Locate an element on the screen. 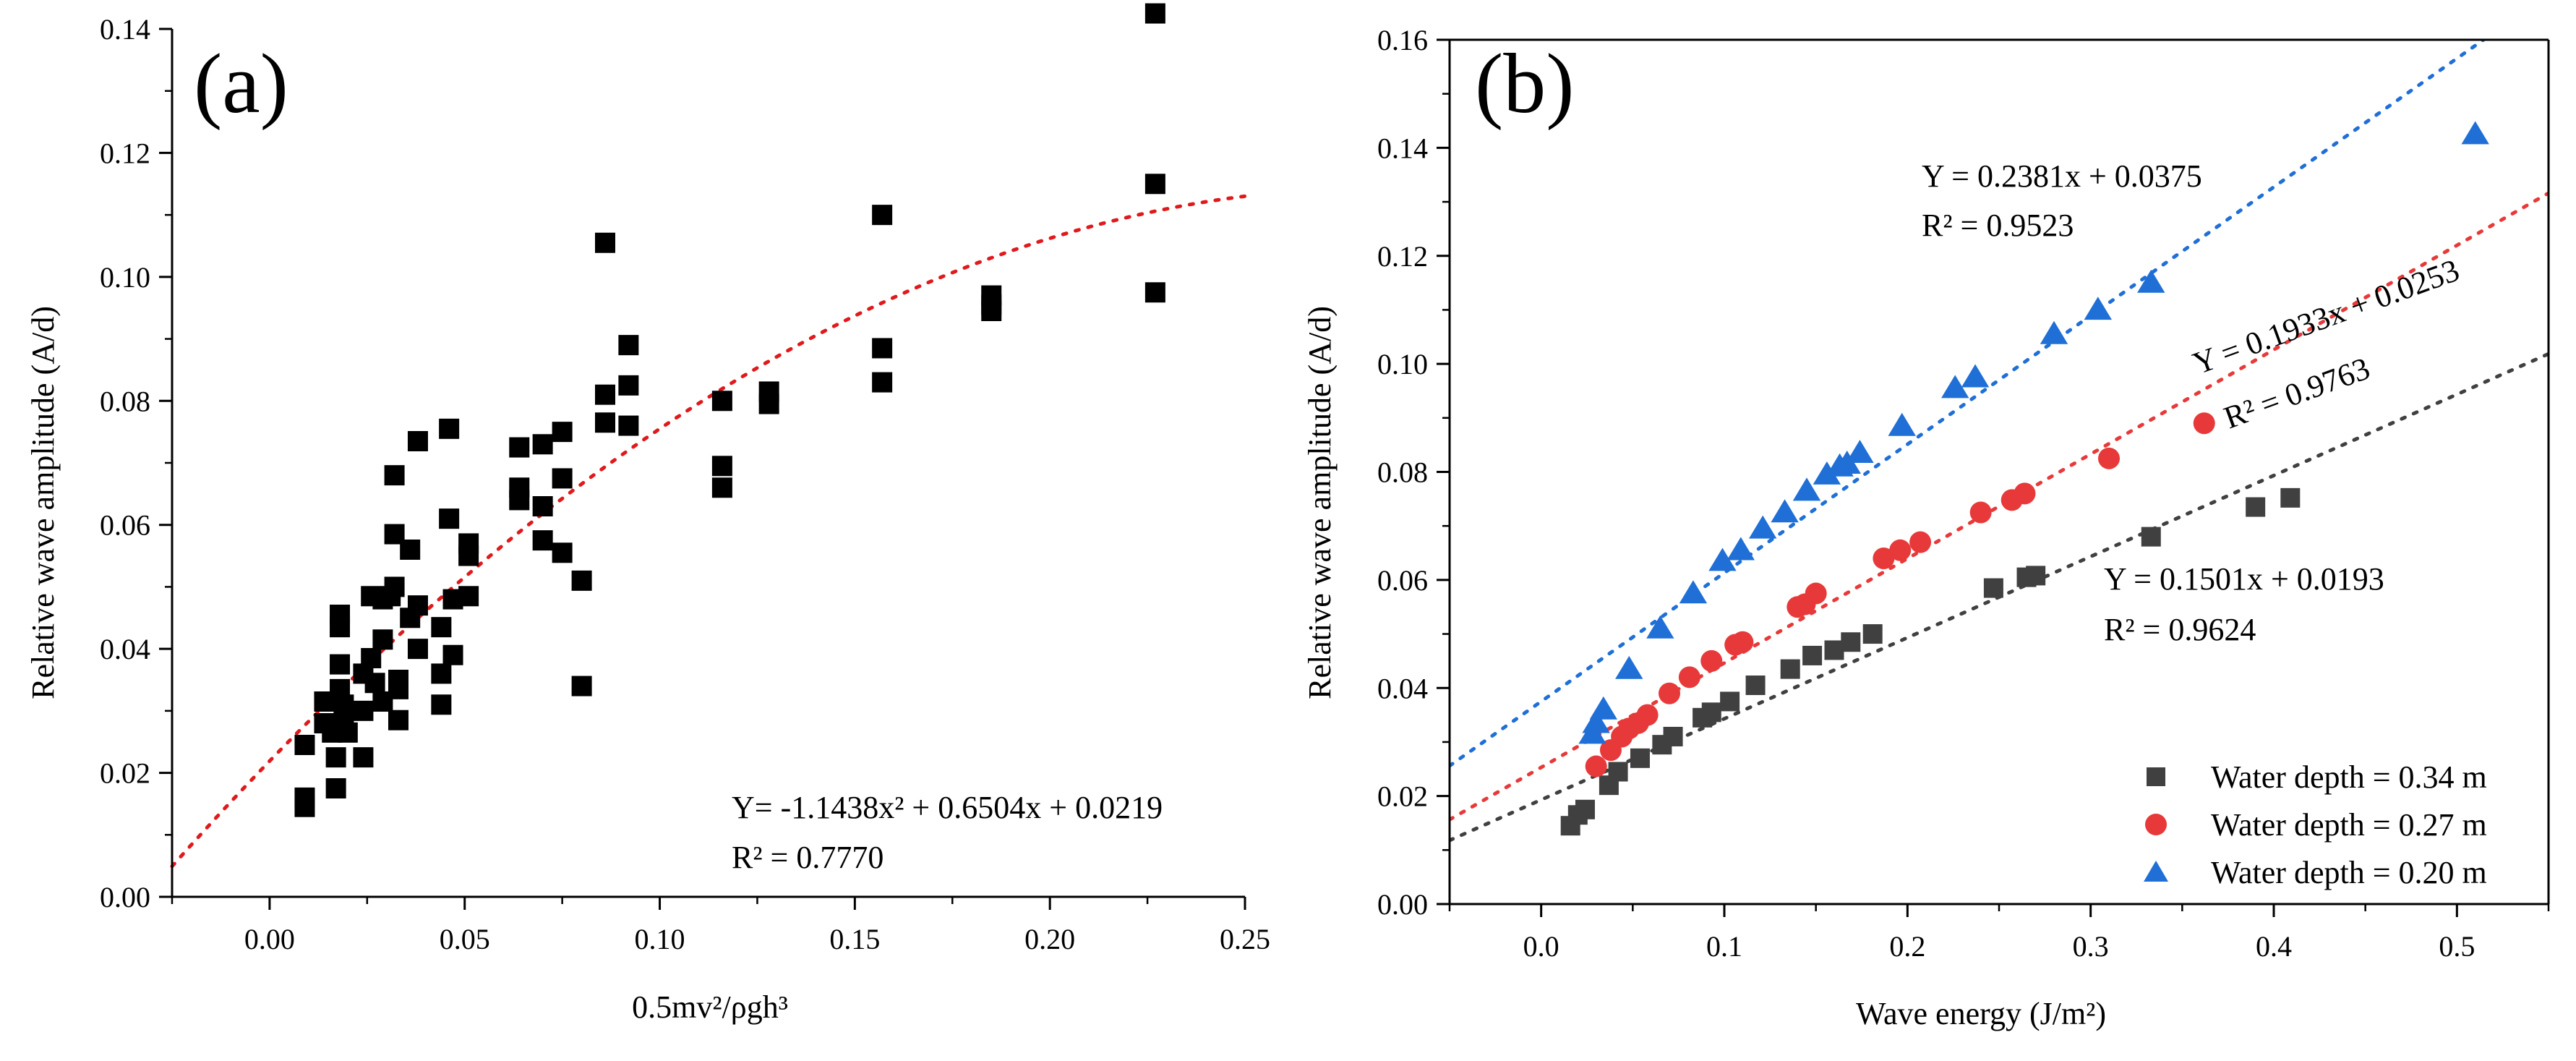 This screenshot has height=1061, width=2576. legend-label-034: Water depth = 0.34 m is located at coordinates (2349, 777).